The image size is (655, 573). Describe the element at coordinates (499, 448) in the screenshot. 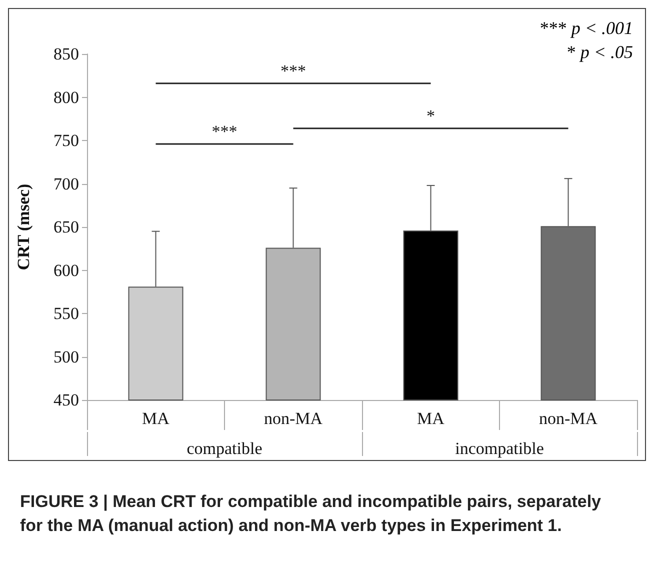

I see `text: incompatible` at that location.